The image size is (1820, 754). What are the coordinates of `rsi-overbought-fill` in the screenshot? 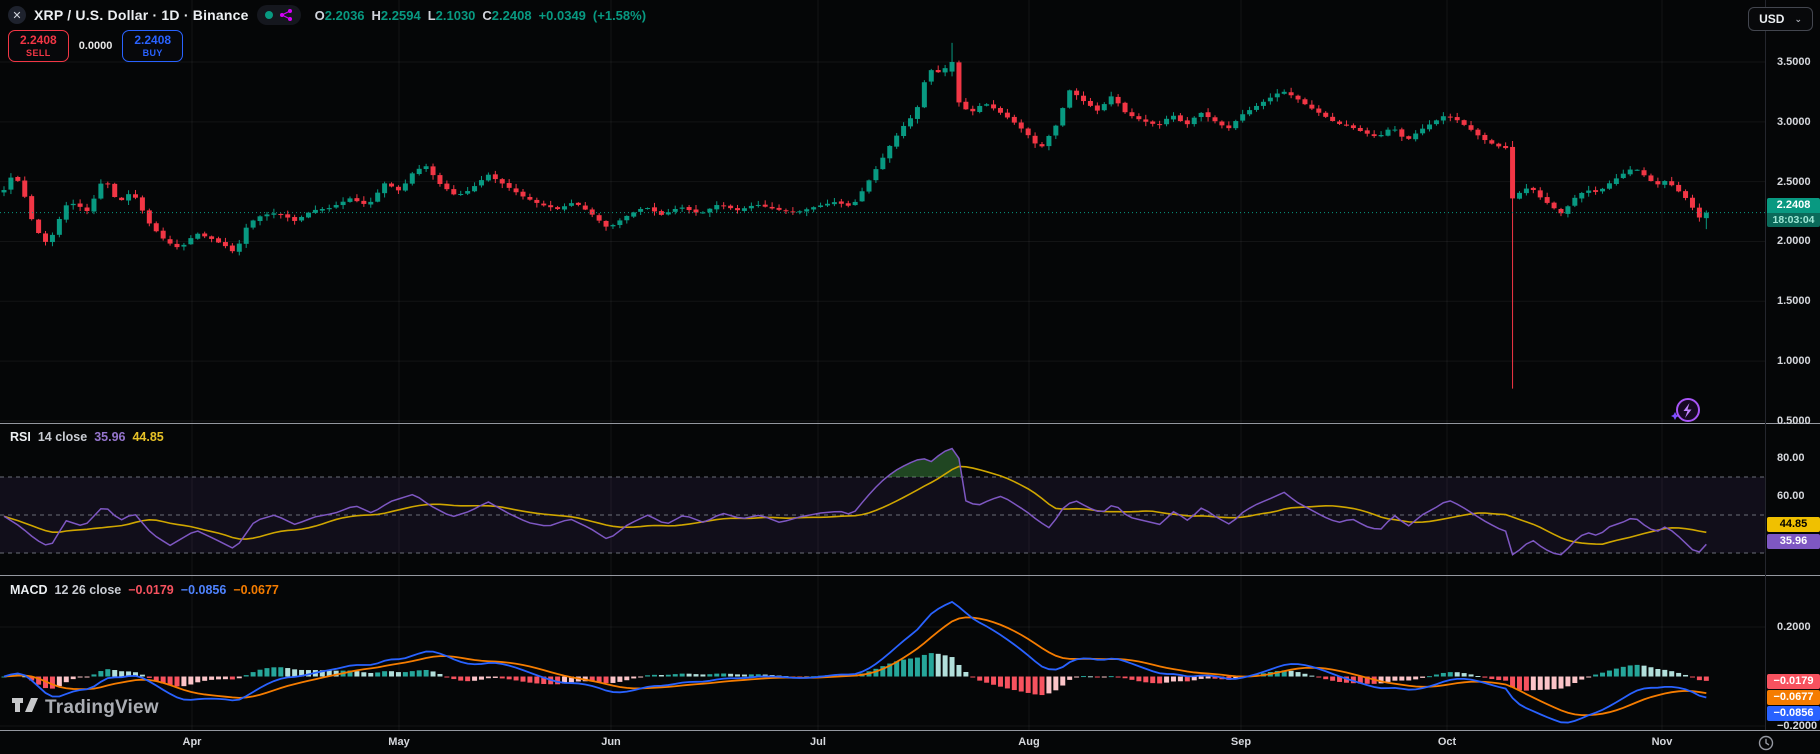 It's located at (924, 462).